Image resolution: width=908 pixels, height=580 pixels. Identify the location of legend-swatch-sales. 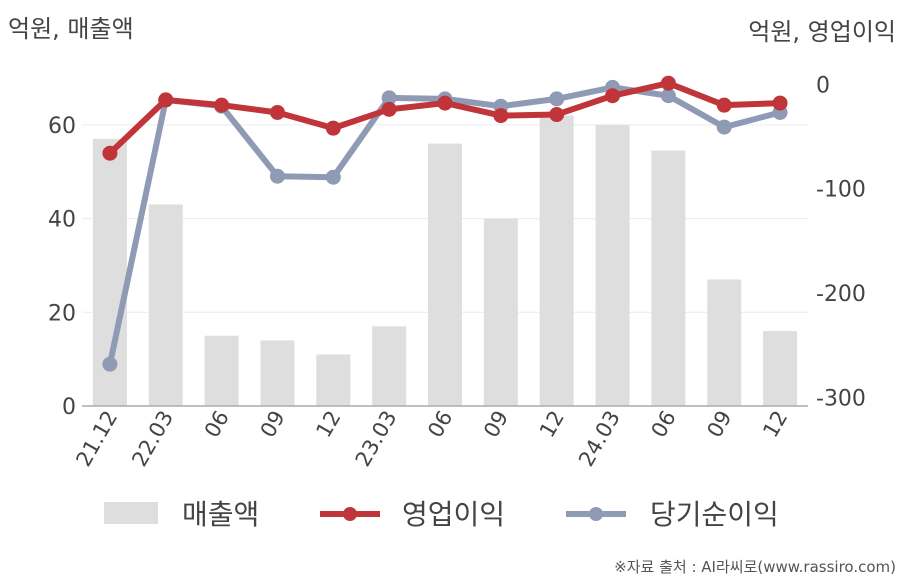
(131, 513).